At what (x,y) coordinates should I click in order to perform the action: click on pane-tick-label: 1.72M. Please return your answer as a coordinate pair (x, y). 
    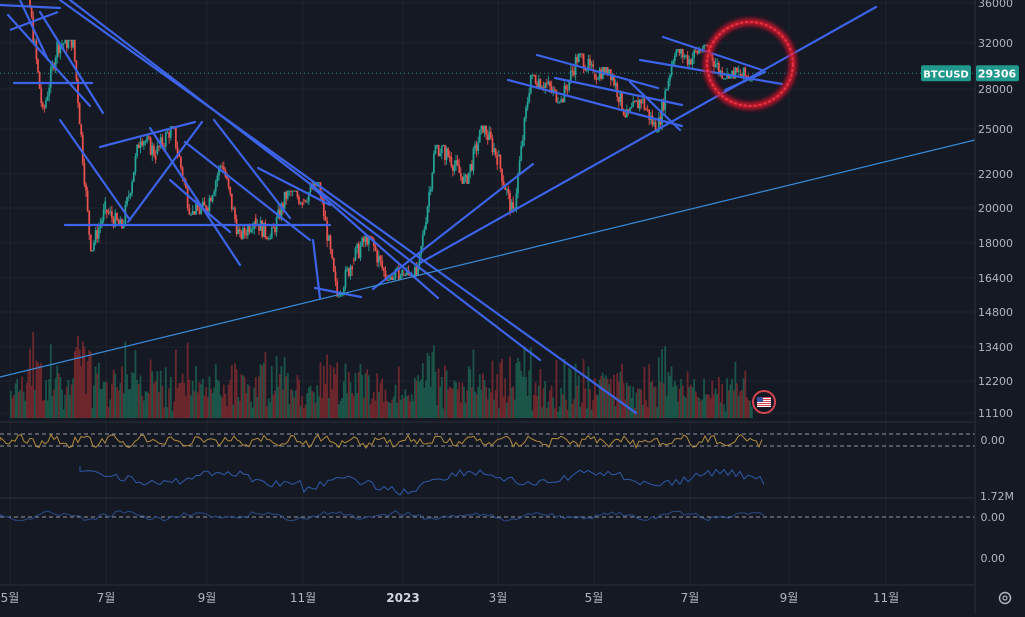
    Looking at the image, I should click on (997, 496).